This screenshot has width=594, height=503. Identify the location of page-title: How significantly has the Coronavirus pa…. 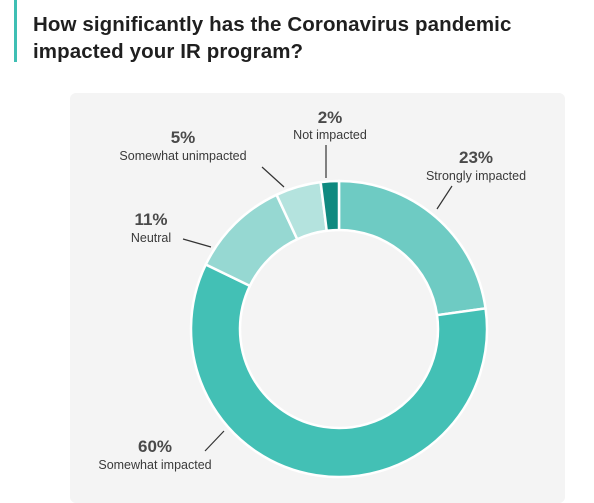
(272, 38).